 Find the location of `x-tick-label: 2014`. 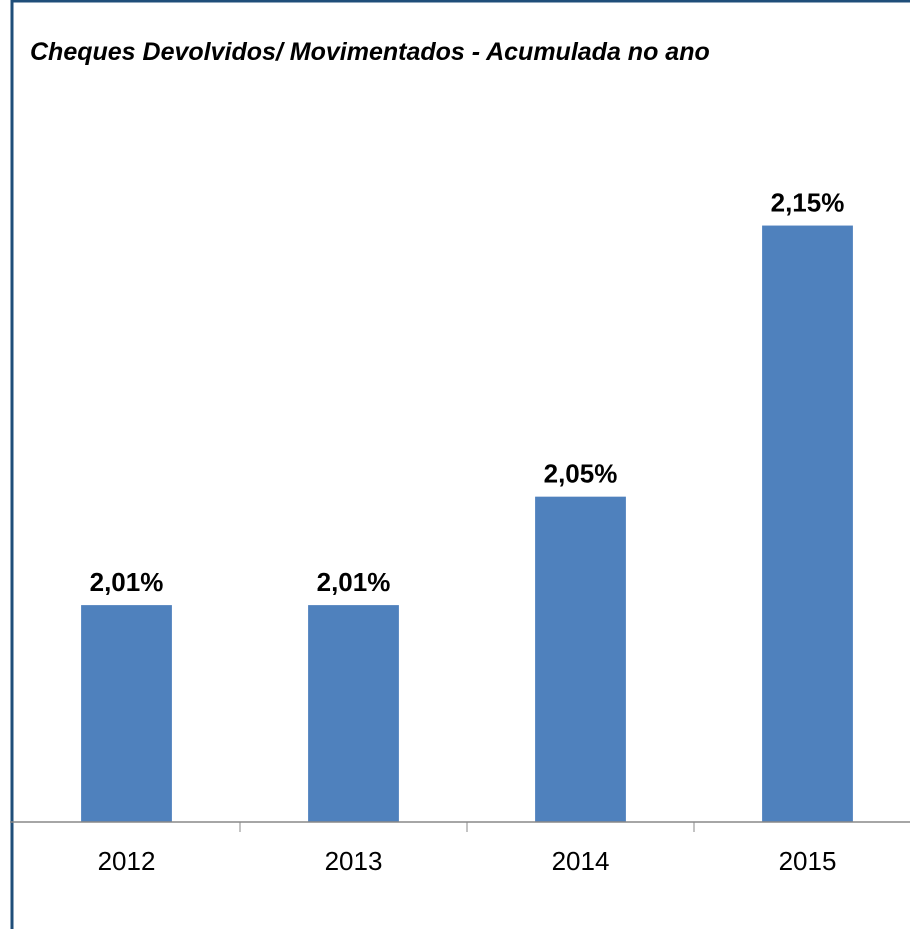

x-tick-label: 2014 is located at coordinates (581, 861).